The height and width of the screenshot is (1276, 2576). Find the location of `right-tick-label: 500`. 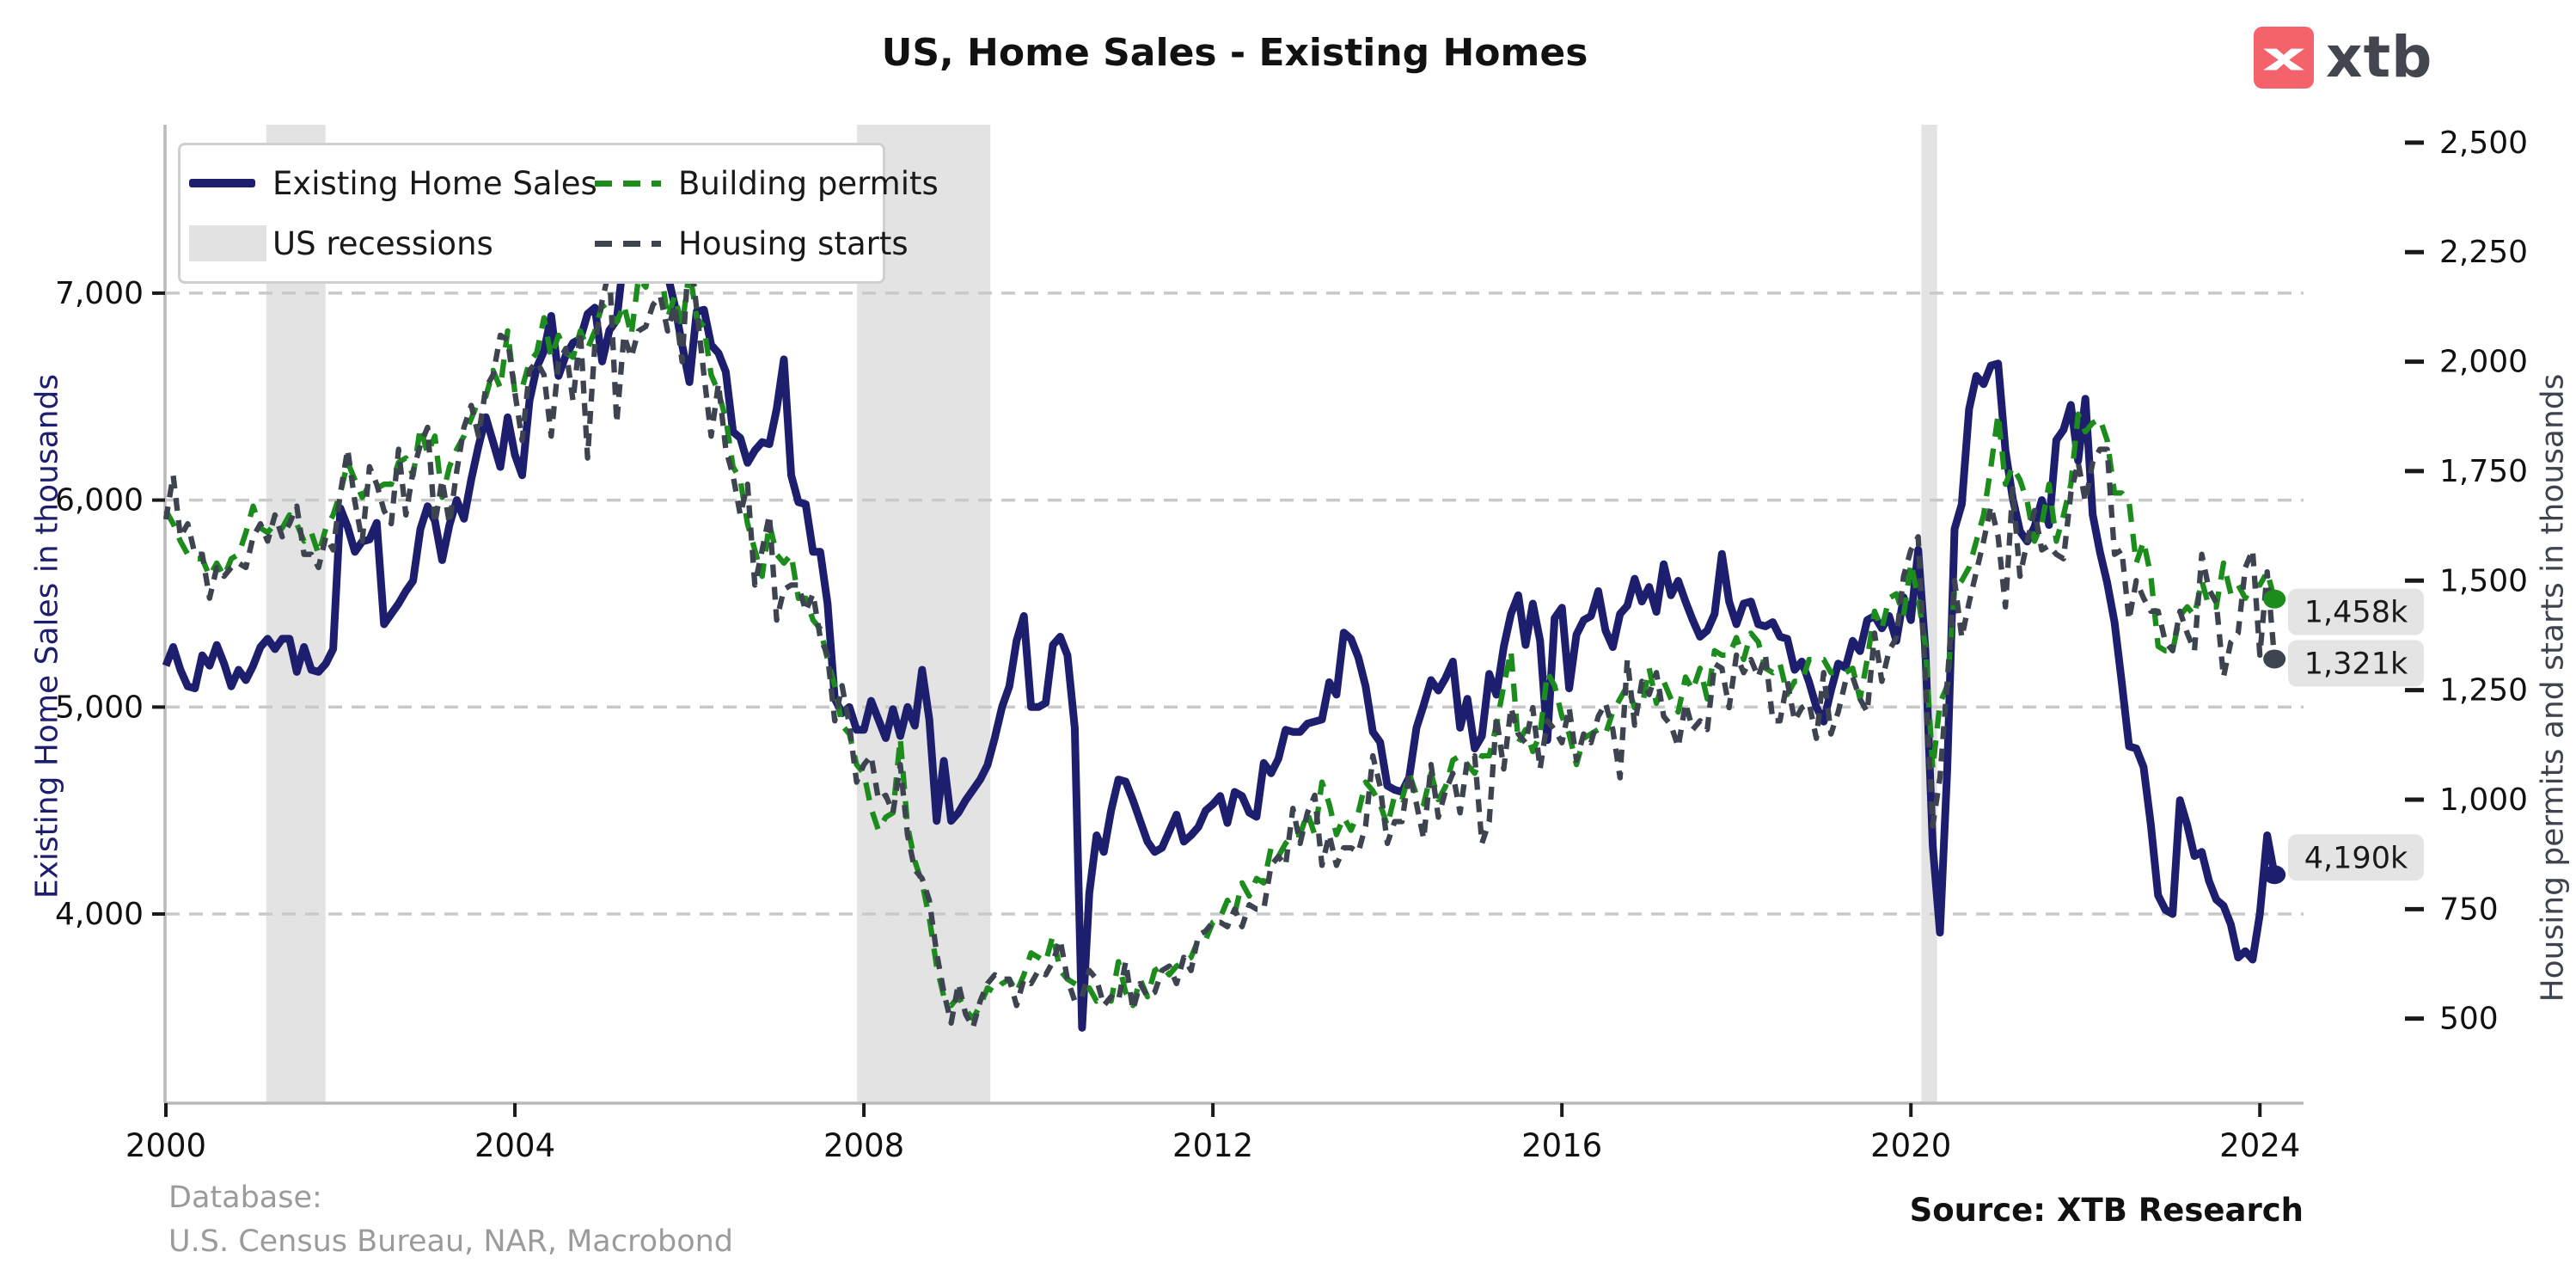

right-tick-label: 500 is located at coordinates (2469, 1019).